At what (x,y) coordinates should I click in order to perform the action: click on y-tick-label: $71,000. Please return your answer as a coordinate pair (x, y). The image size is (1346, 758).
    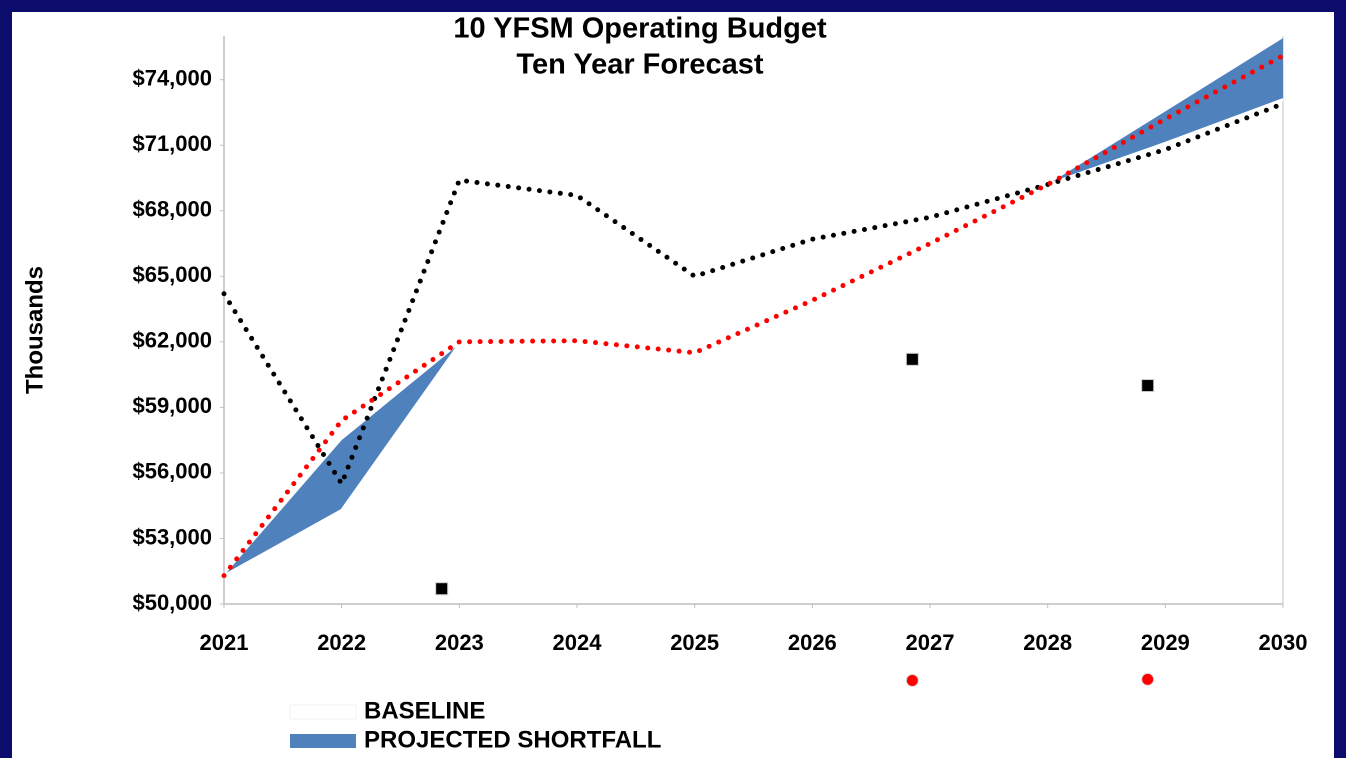
    Looking at the image, I should click on (172, 143).